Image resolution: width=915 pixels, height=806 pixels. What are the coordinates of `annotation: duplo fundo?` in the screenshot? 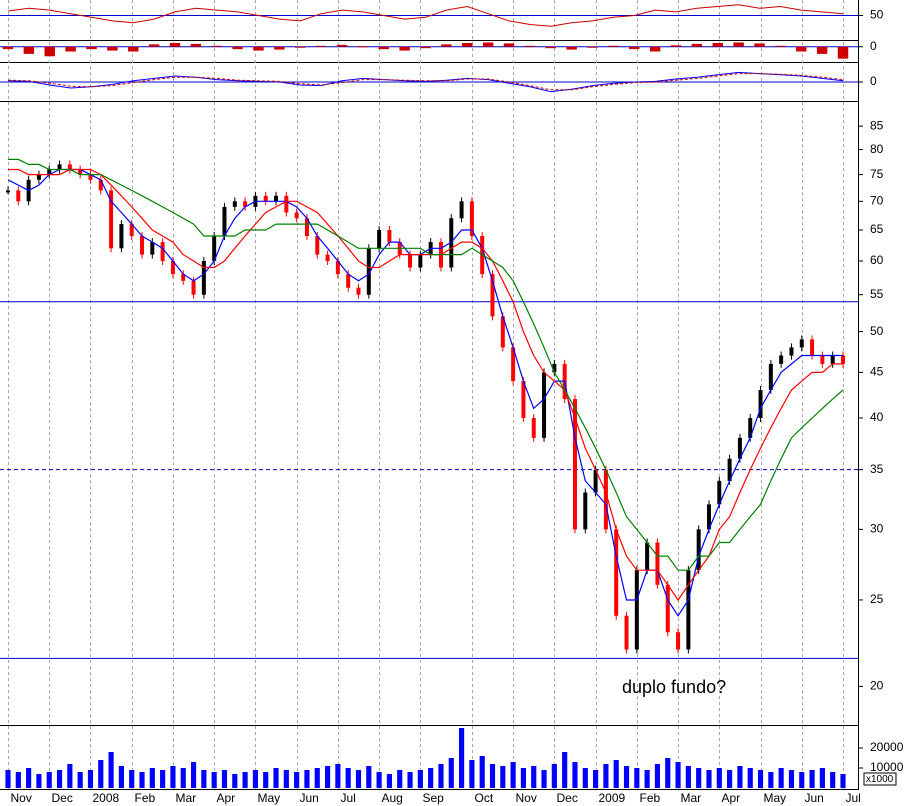 It's located at (674, 687).